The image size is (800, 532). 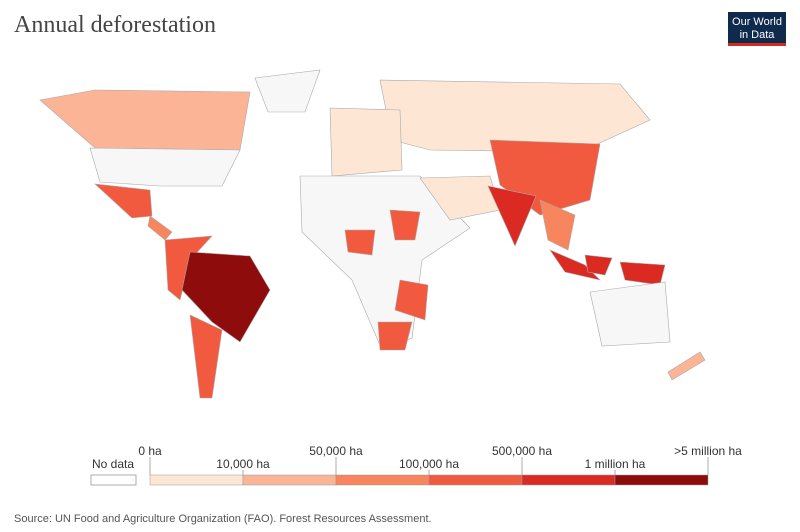 I want to click on logo-bar, so click(x=757, y=44).